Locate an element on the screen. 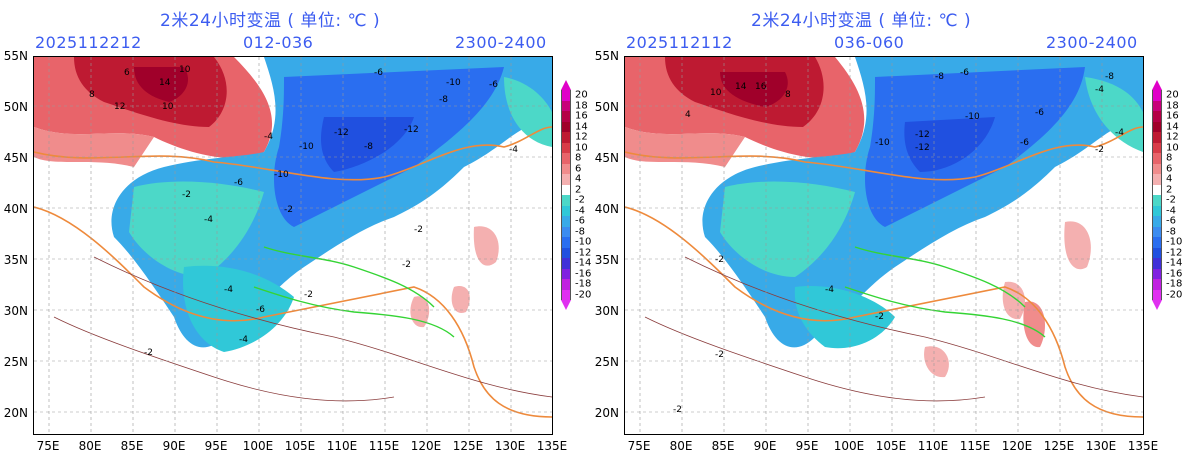 This screenshot has height=465, width=1182. init-time: 2025112212 is located at coordinates (88, 42).